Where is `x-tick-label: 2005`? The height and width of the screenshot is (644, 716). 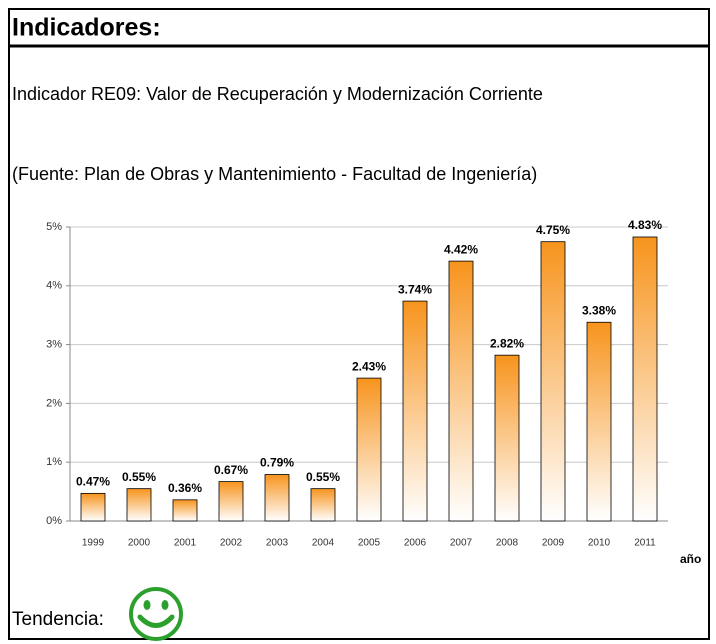 x-tick-label: 2005 is located at coordinates (369, 543).